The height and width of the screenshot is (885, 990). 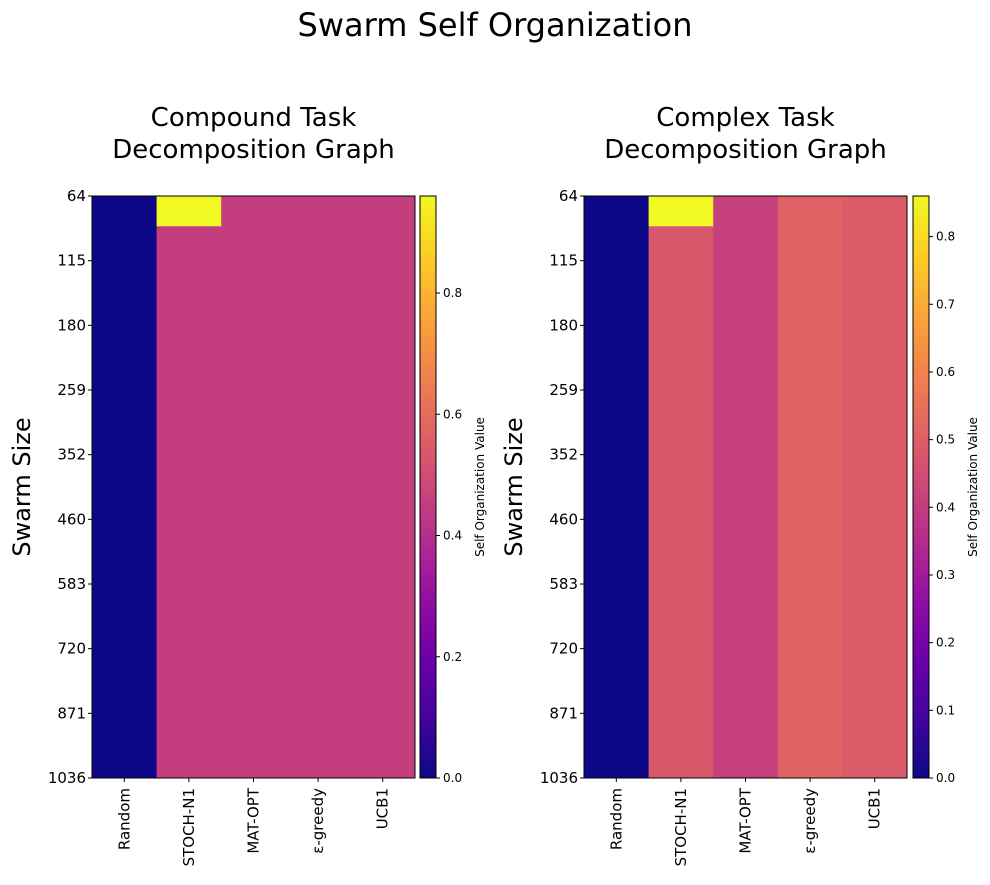 What do you see at coordinates (945, 575) in the screenshot?
I see `colorbar-tick-label: 0.3` at bounding box center [945, 575].